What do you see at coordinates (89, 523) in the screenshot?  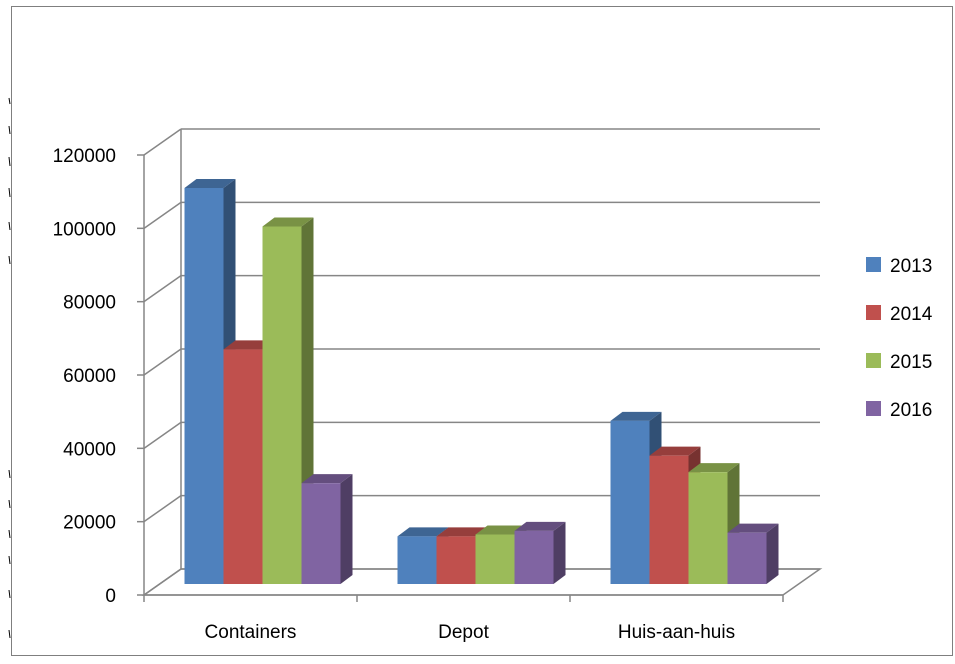 I see `y-tick-label: 20000` at bounding box center [89, 523].